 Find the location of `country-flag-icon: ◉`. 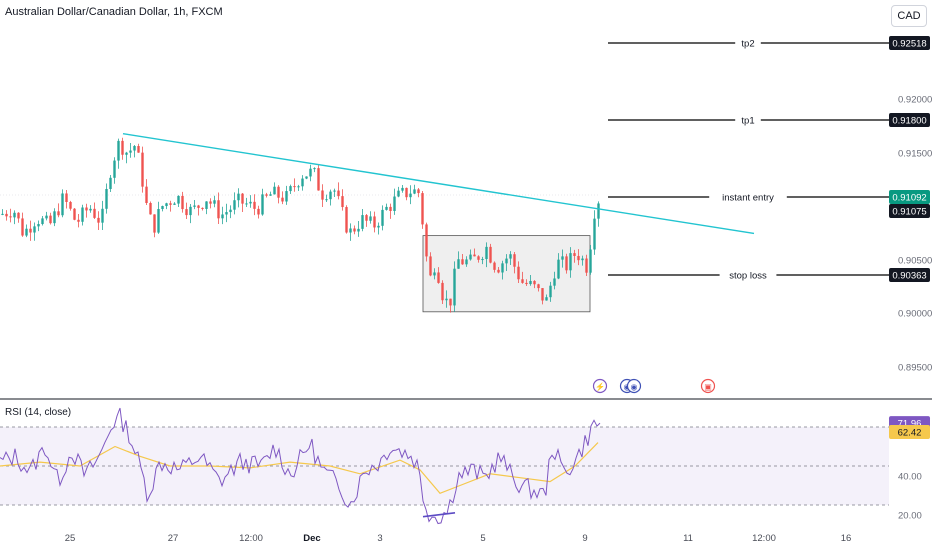

country-flag-icon: ◉ is located at coordinates (634, 386).